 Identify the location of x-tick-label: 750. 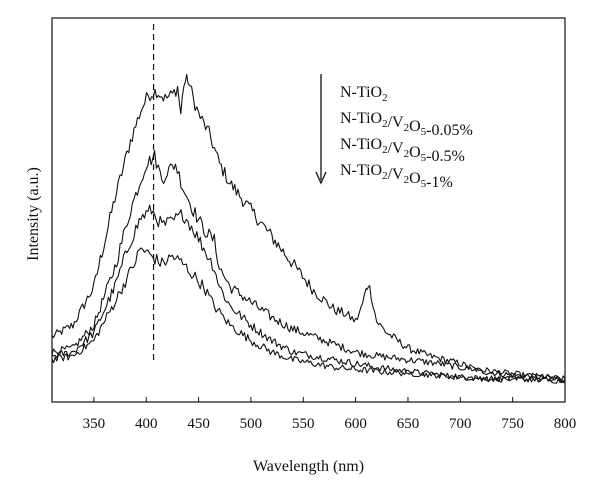
(512, 424).